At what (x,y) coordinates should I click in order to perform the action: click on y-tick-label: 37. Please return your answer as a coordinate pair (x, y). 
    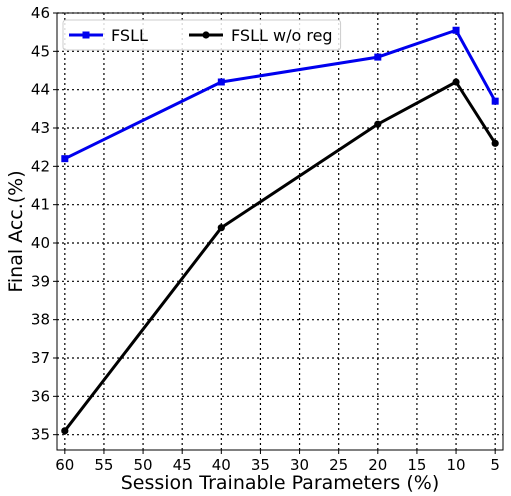
    Looking at the image, I should click on (40, 358).